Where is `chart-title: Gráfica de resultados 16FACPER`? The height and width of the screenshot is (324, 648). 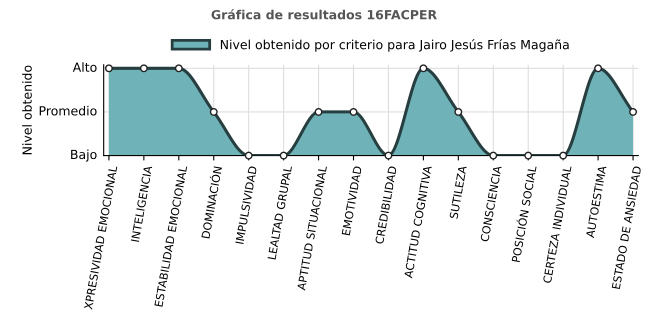 chart-title: Gráfica de resultados 16FACPER is located at coordinates (324, 14).